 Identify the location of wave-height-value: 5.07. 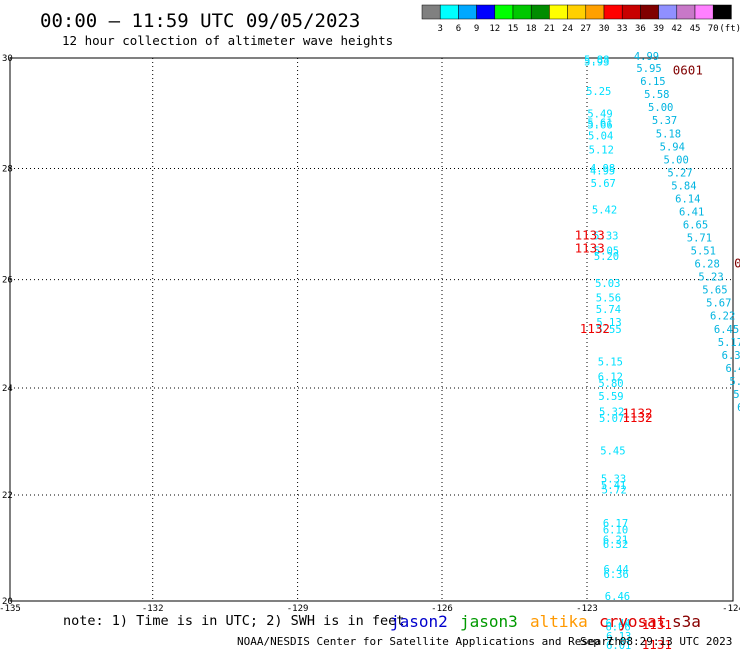
(611, 419).